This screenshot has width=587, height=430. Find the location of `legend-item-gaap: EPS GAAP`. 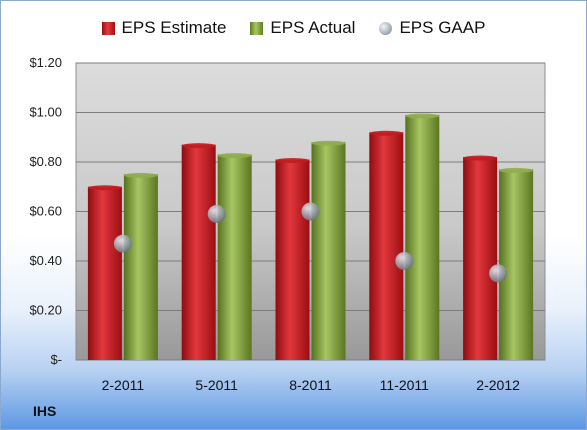

legend-item-gaap: EPS GAAP is located at coordinates (432, 28).